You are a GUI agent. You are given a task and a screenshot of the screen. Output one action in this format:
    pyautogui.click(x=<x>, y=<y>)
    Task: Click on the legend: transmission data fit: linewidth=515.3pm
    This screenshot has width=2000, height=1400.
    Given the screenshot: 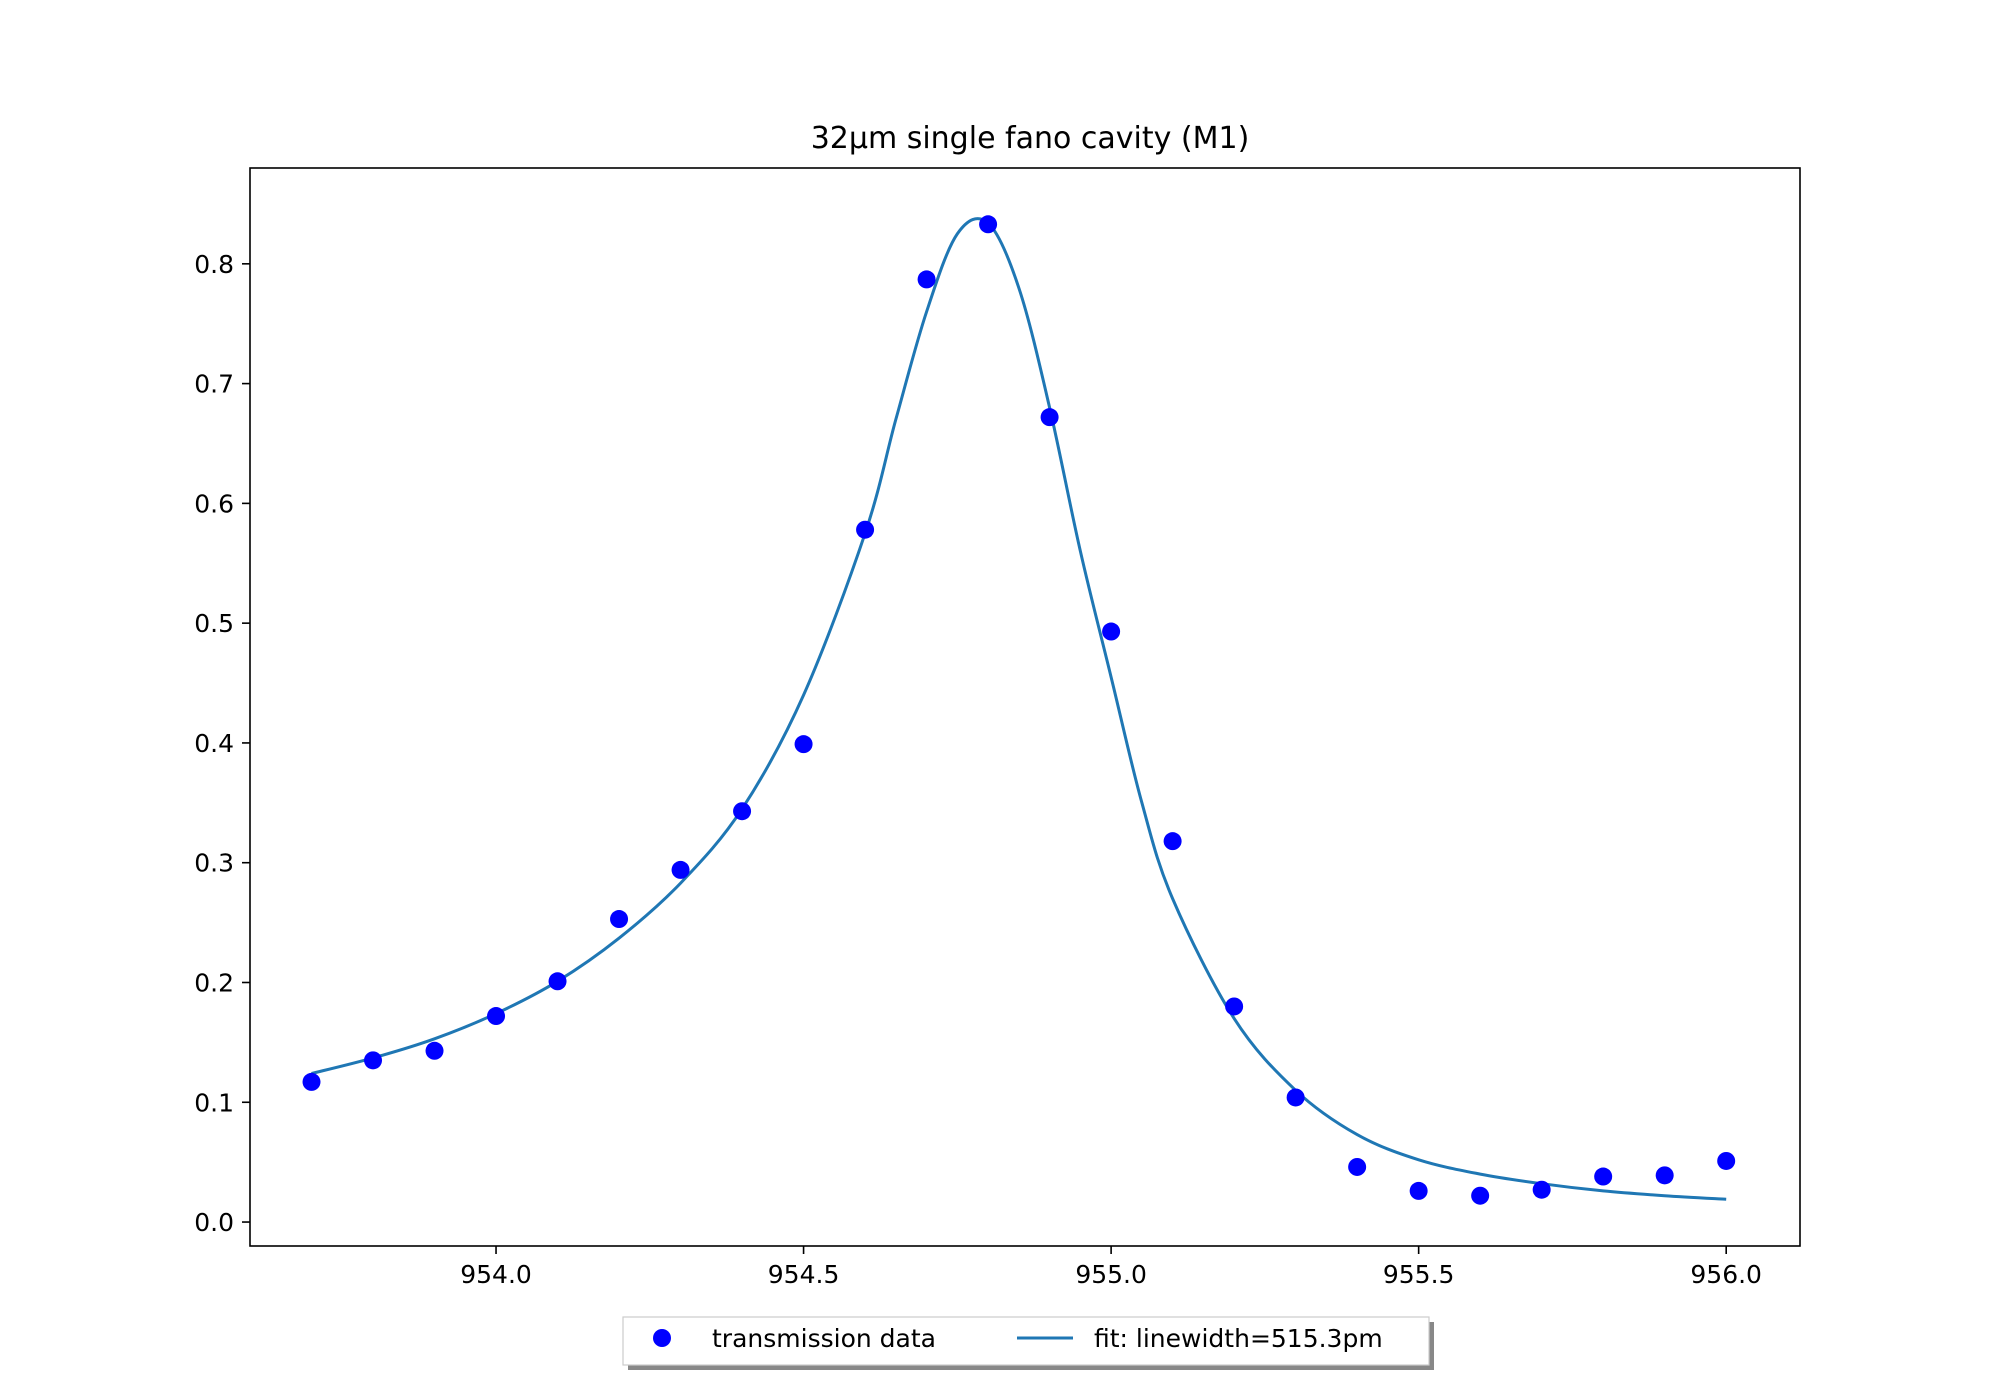 What is the action you would take?
    pyautogui.click(x=1028, y=1343)
    